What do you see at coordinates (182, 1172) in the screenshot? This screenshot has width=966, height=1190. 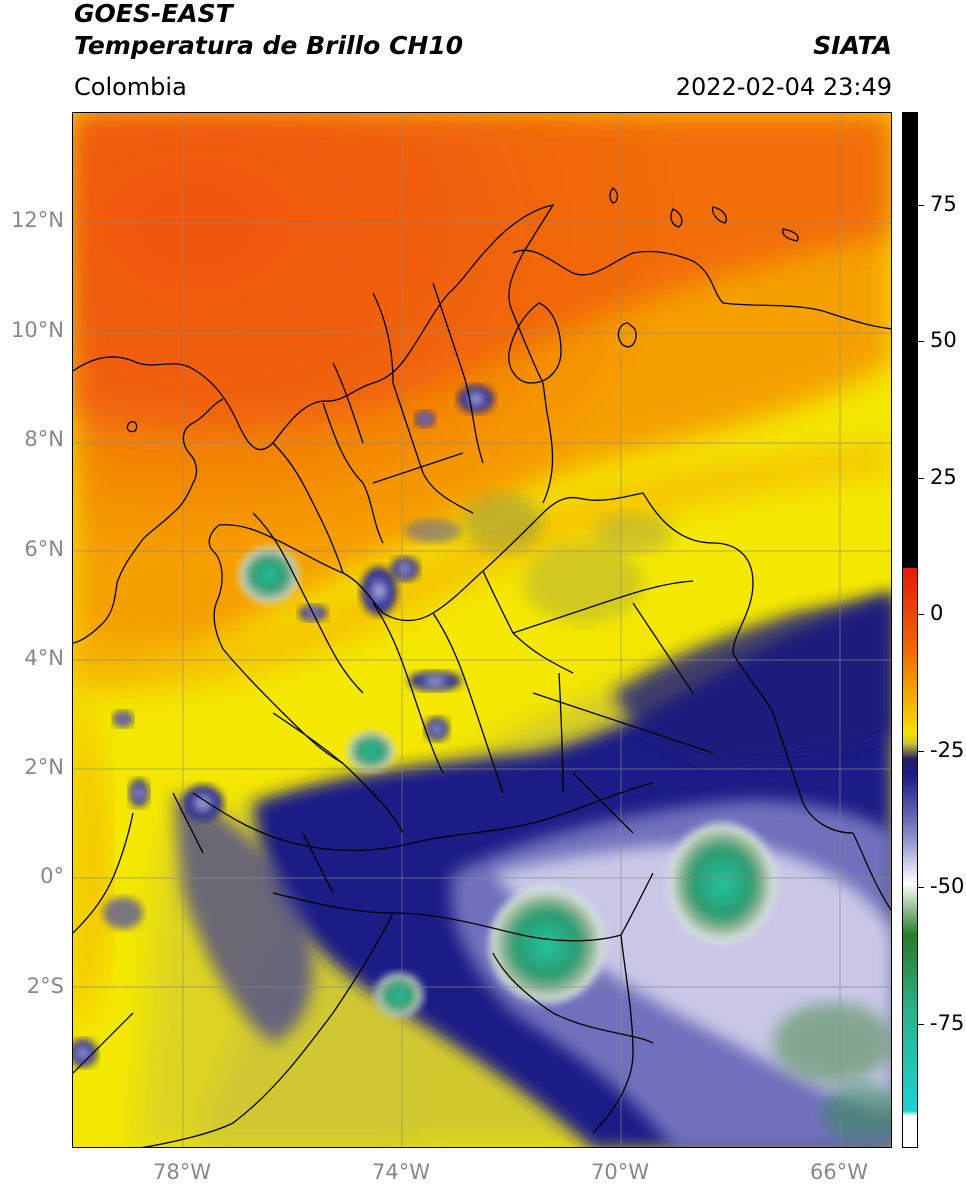 I see `lon-label-78W: 78°W` at bounding box center [182, 1172].